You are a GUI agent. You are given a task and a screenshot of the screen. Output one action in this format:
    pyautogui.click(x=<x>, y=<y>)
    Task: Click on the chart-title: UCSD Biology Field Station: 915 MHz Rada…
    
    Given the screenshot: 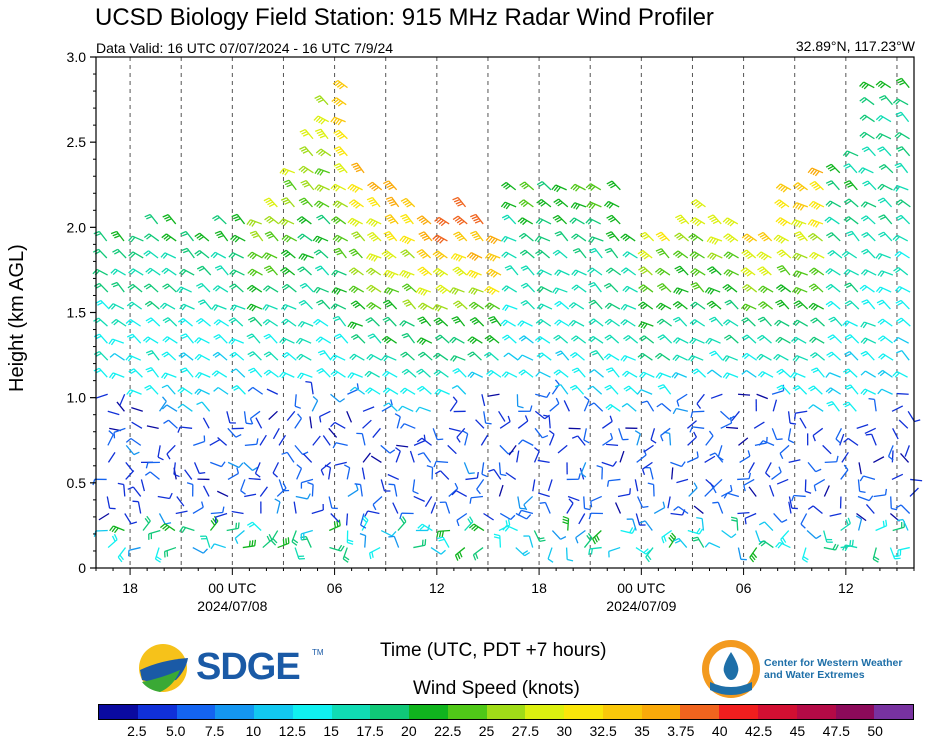 What is the action you would take?
    pyautogui.click(x=404, y=17)
    